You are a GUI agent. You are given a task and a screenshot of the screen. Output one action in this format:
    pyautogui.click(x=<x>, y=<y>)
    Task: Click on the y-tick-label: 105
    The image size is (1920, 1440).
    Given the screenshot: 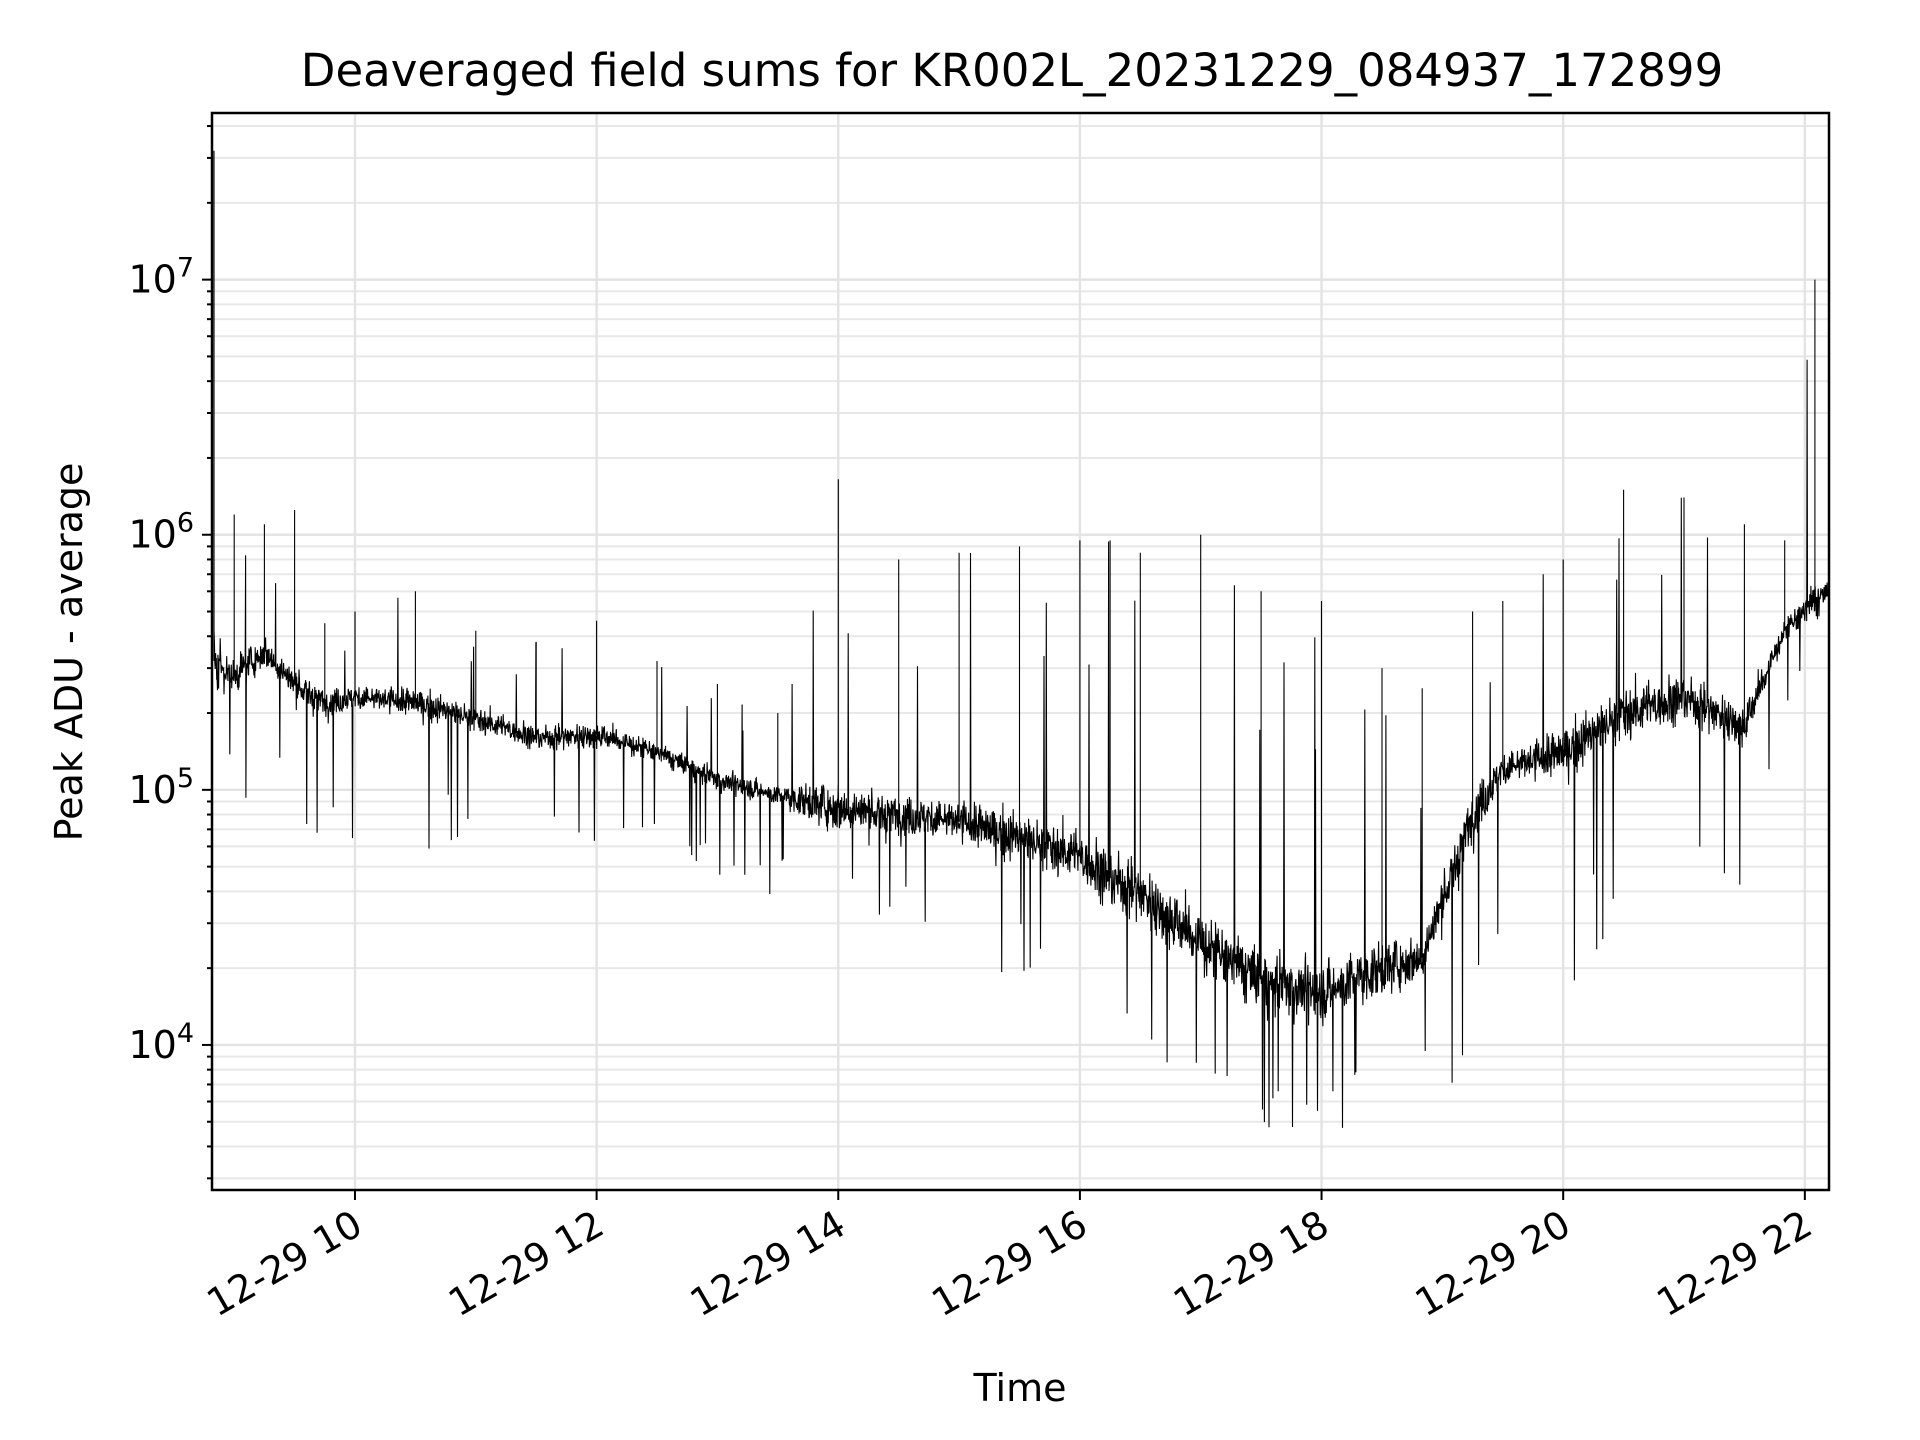 What is the action you would take?
    pyautogui.click(x=161, y=787)
    